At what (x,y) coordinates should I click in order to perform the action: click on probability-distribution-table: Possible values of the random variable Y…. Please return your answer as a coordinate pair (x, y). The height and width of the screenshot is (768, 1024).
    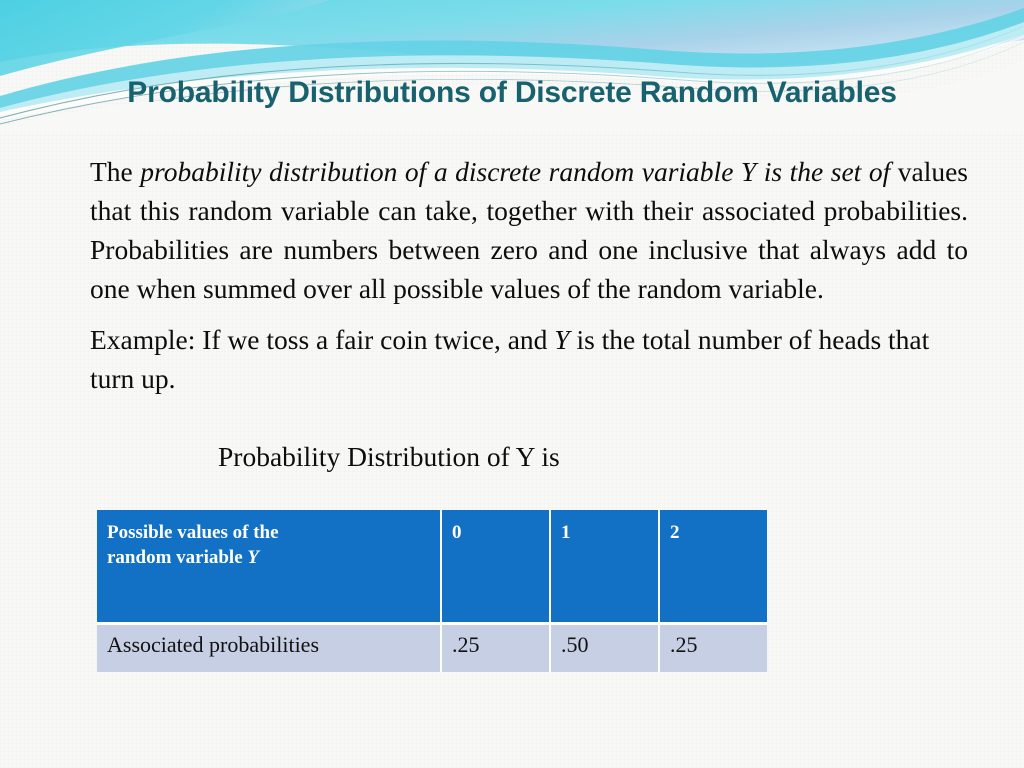
    Looking at the image, I should click on (432, 591).